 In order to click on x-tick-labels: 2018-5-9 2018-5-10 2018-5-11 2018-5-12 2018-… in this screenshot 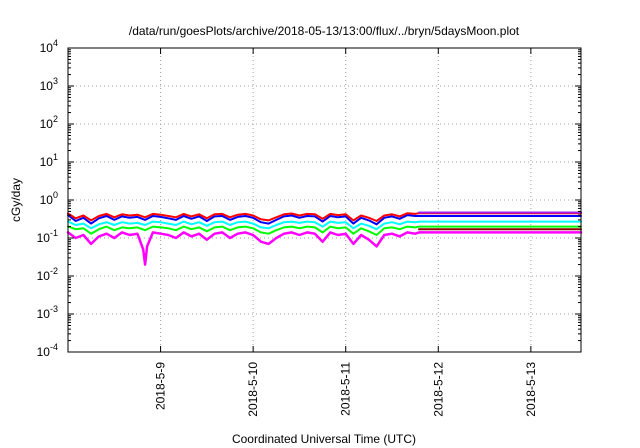, I will do `click(346, 389)`.